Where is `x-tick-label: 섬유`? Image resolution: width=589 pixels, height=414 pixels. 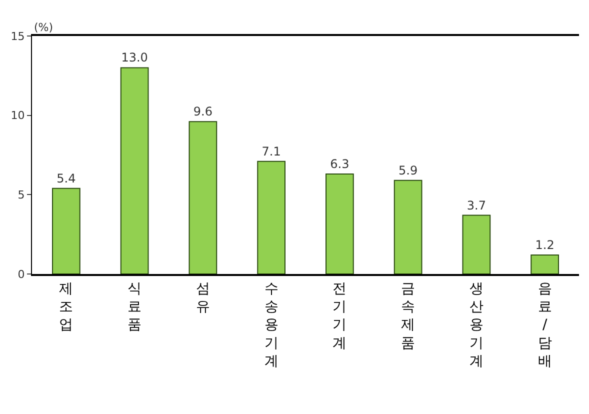 x-tick-label: 섬유 is located at coordinates (203, 297).